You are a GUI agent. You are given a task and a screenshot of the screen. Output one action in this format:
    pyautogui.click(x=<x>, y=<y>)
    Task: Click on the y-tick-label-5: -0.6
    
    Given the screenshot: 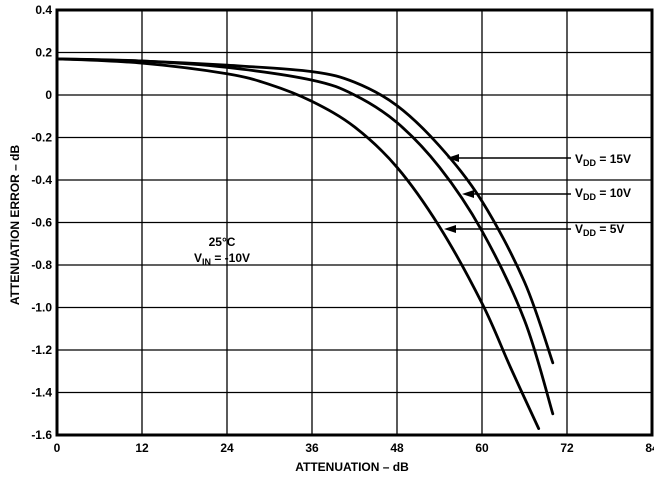 What is the action you would take?
    pyautogui.click(x=41, y=223)
    